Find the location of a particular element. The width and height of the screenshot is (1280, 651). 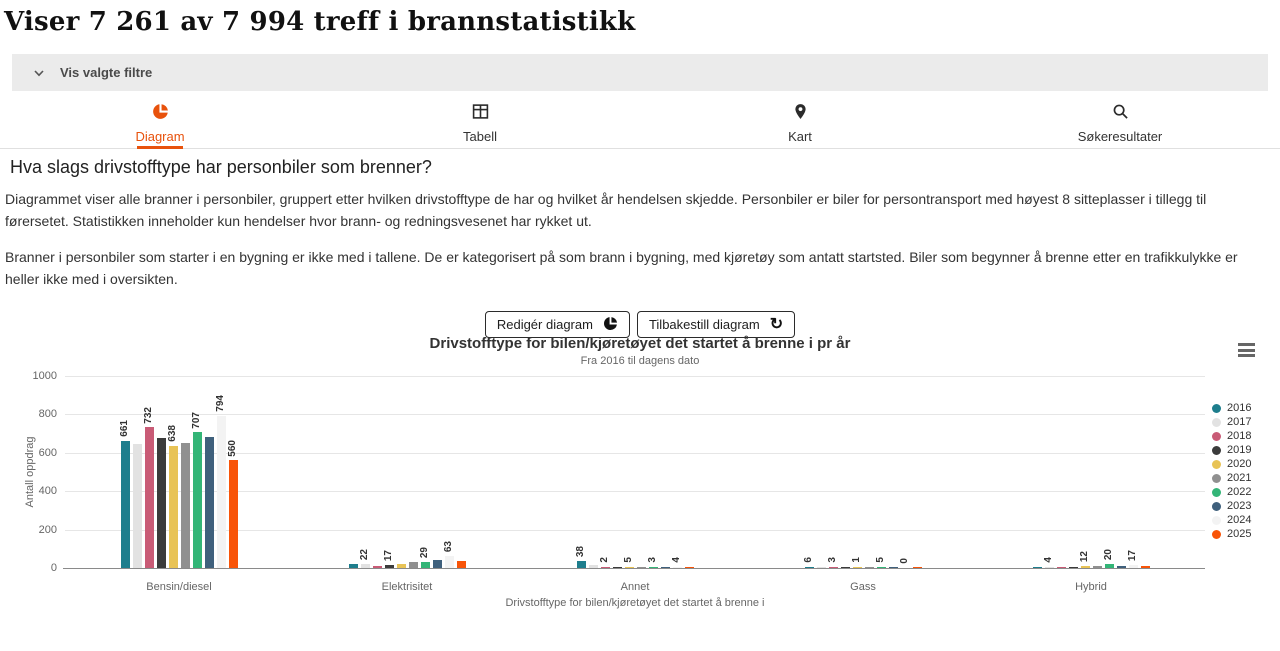

bar-2021-Elektrisitet is located at coordinates (413, 564).